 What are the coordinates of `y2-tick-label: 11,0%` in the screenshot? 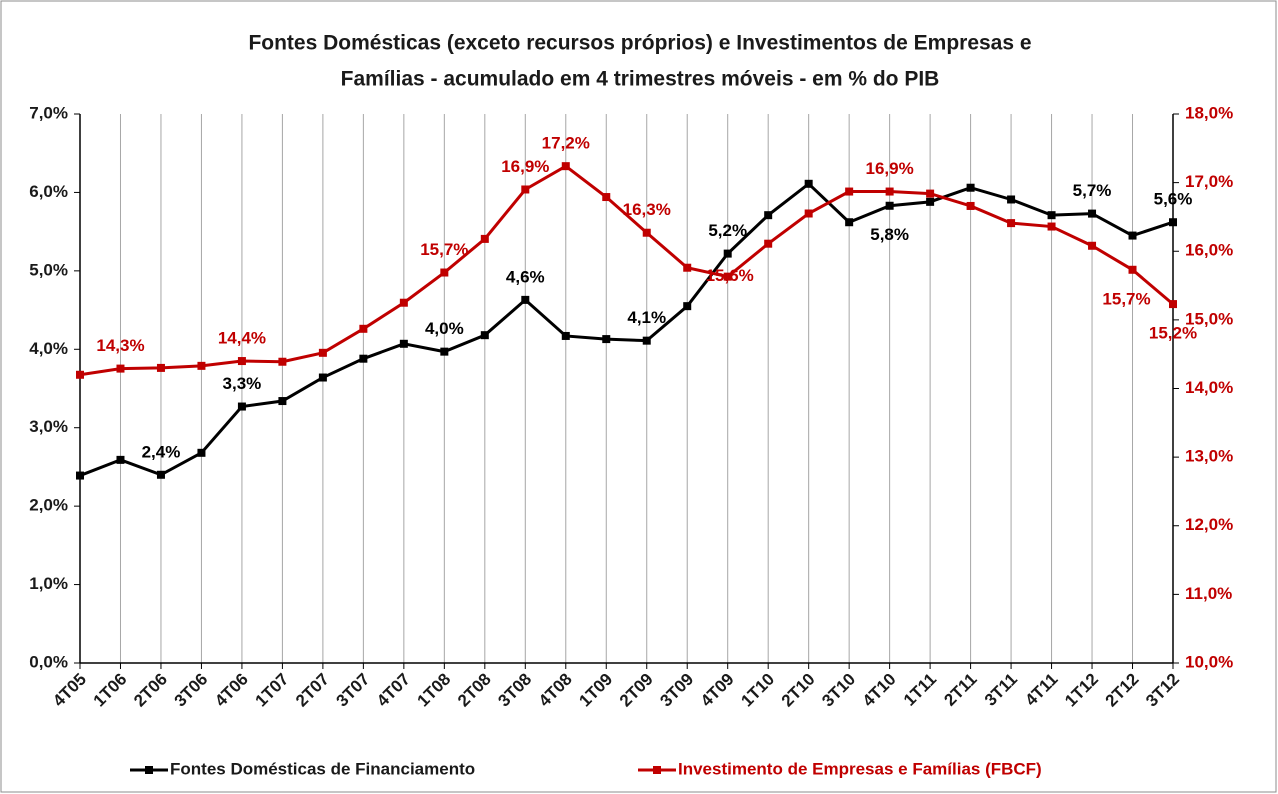 It's located at (1208, 593).